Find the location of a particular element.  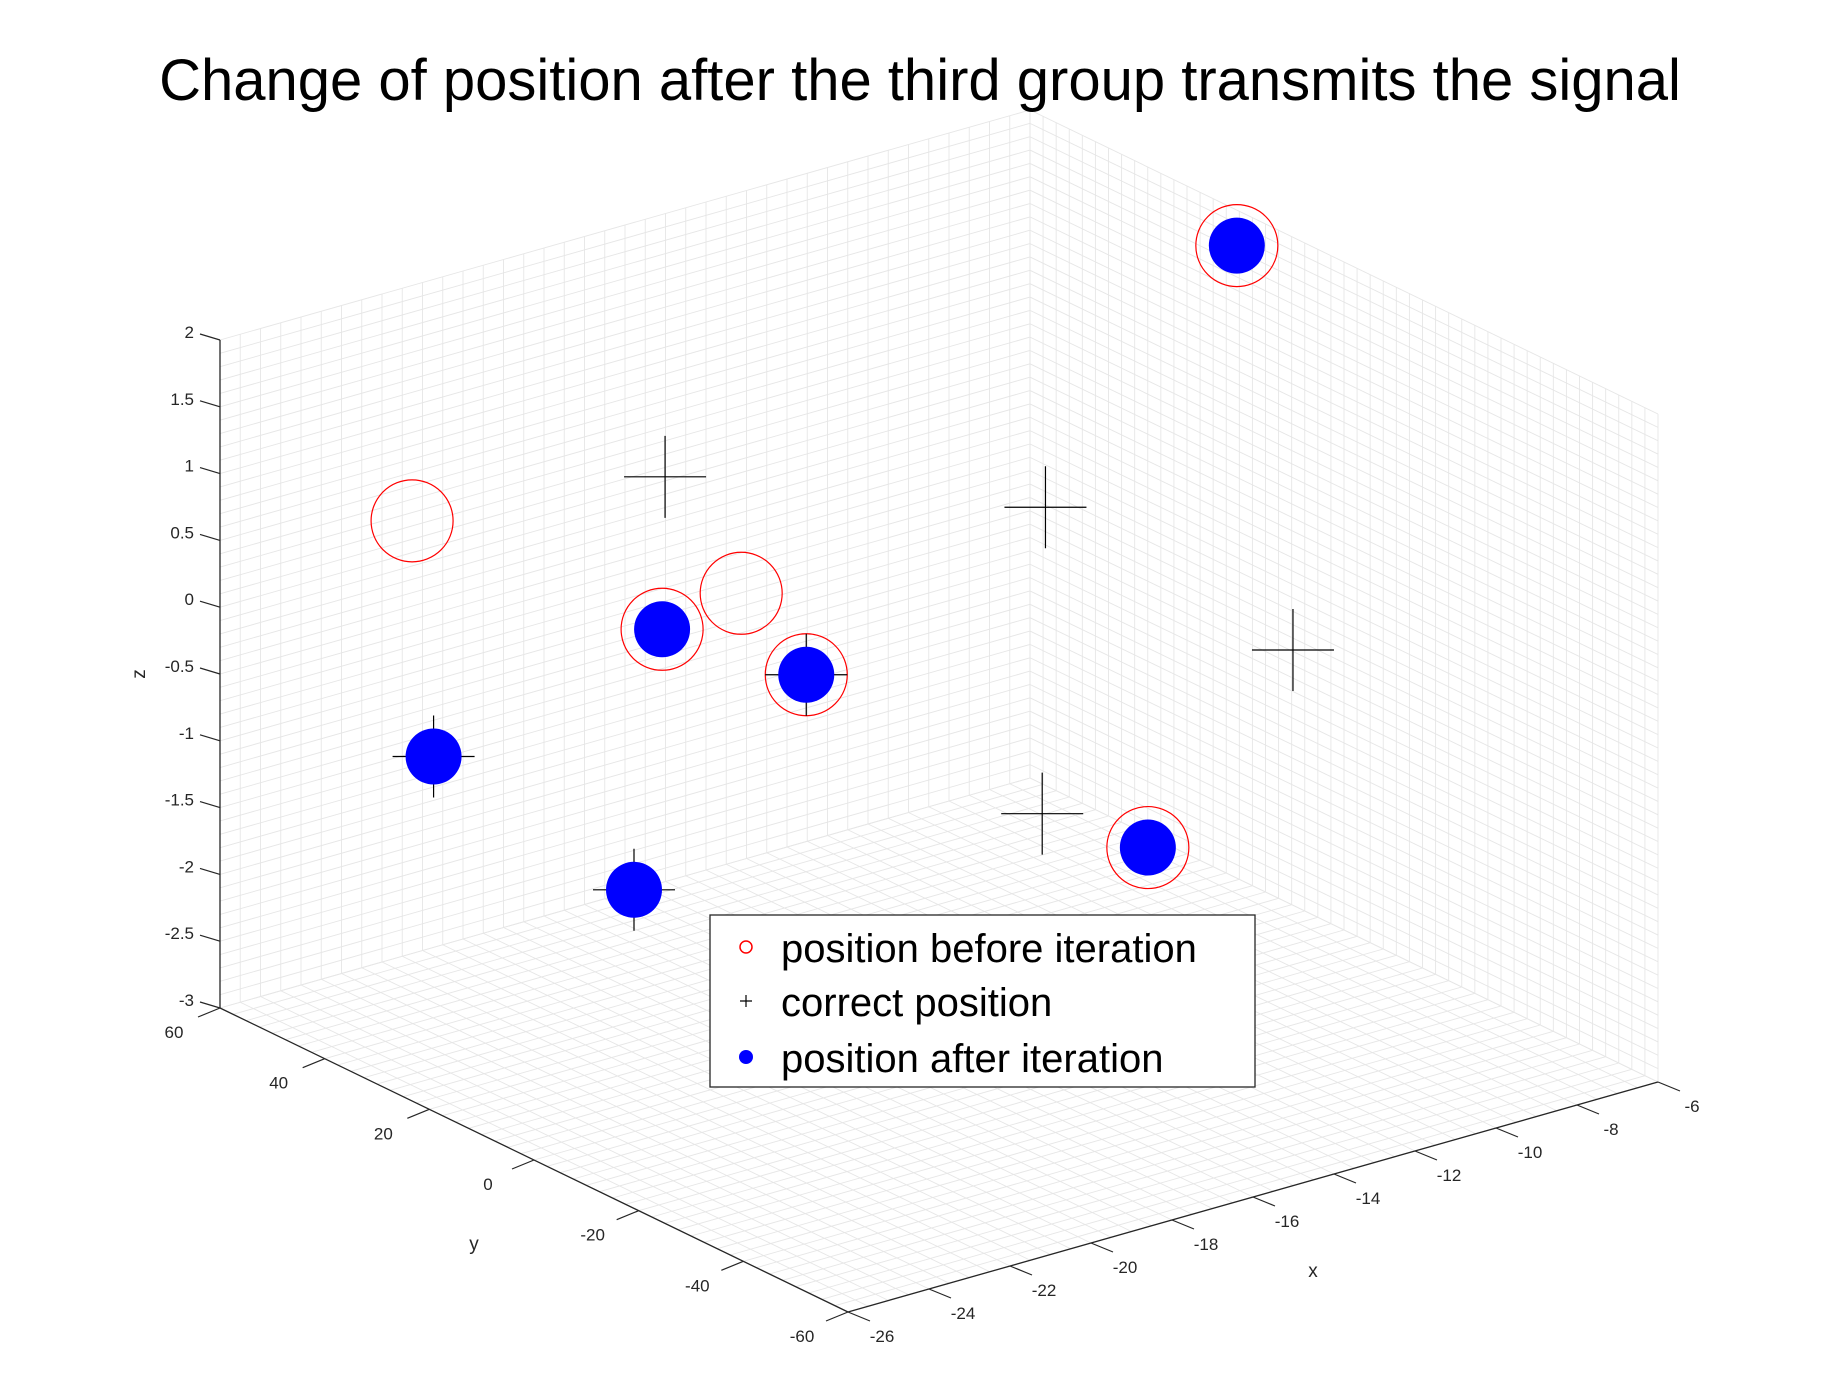

x-tick-label: -10 is located at coordinates (1530, 1152).